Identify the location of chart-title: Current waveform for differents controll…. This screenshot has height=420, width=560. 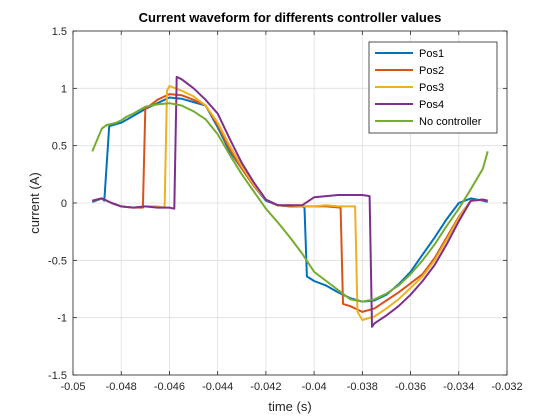
(290, 17).